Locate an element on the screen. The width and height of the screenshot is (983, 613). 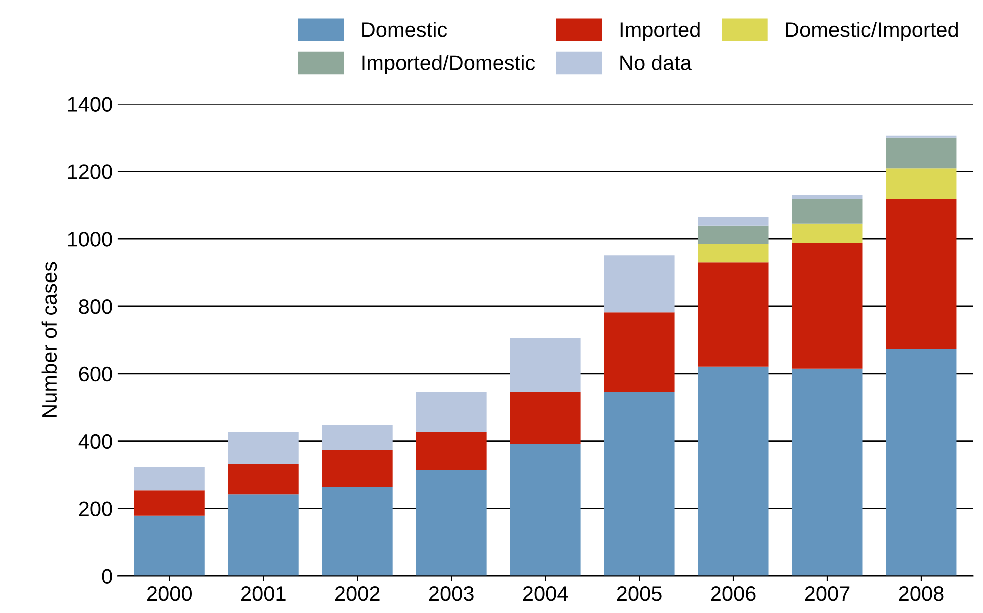
y-tick-label: 1400 is located at coordinates (90, 104).